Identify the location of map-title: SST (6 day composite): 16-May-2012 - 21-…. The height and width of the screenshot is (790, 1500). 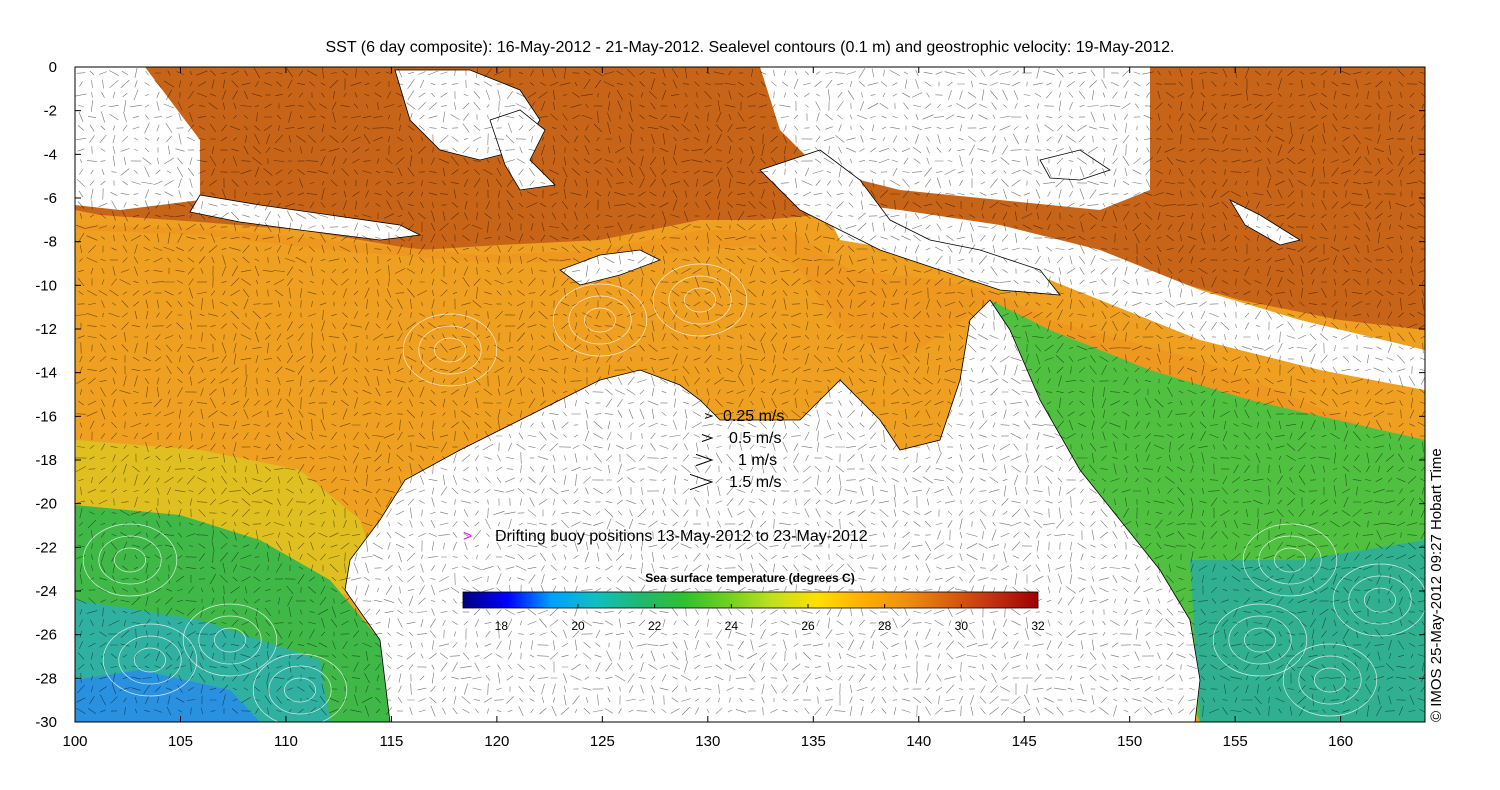
(750, 47).